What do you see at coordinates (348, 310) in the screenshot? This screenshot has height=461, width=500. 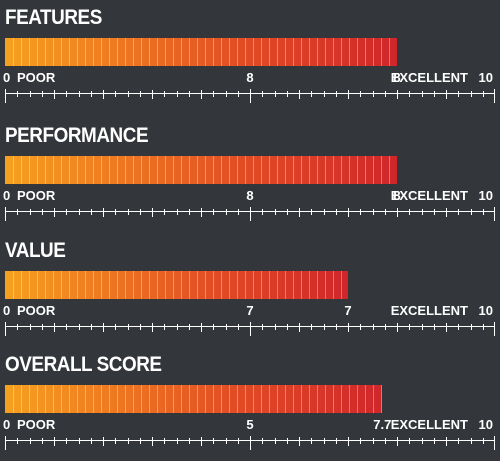 I see `score-value-label: 7` at bounding box center [348, 310].